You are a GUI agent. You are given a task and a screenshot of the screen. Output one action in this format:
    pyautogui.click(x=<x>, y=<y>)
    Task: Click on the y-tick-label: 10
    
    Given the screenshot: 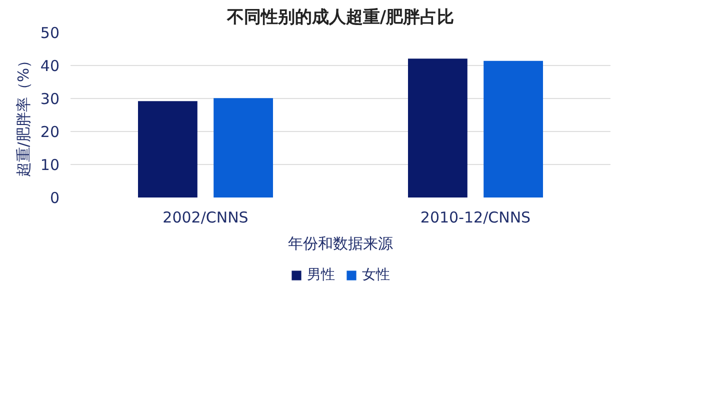 What is the action you would take?
    pyautogui.click(x=50, y=165)
    